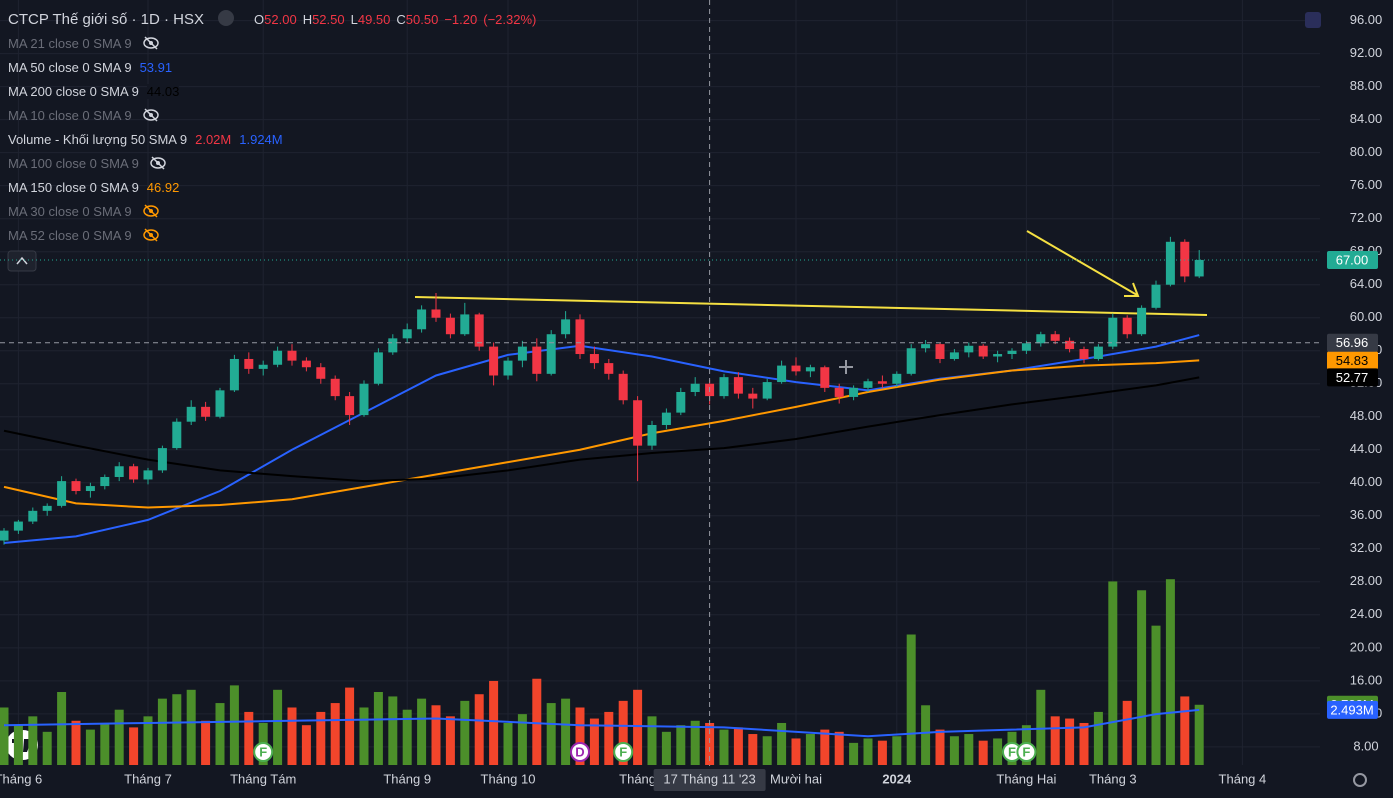 This screenshot has width=1393, height=798. I want to click on arrow-annotation, so click(1082, 263).